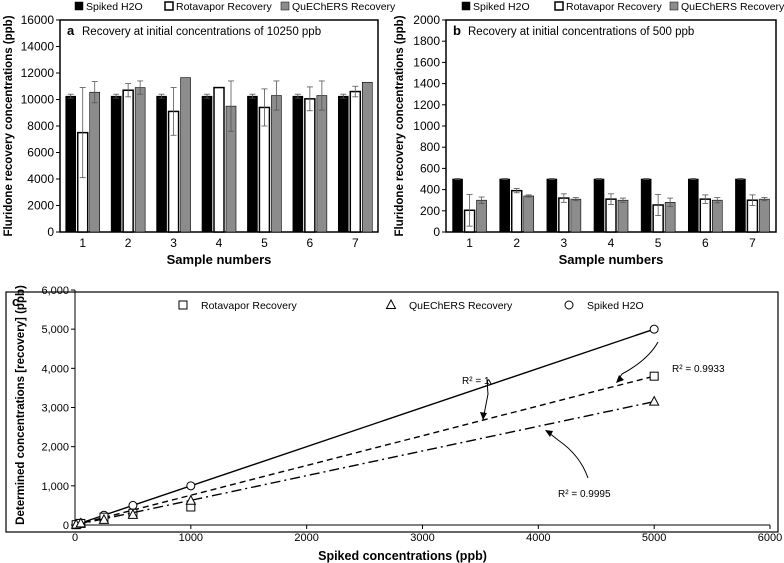 This screenshot has height=563, width=784. Describe the element at coordinates (40, 126) in the screenshot. I see `y-tick-label: 8000` at that location.